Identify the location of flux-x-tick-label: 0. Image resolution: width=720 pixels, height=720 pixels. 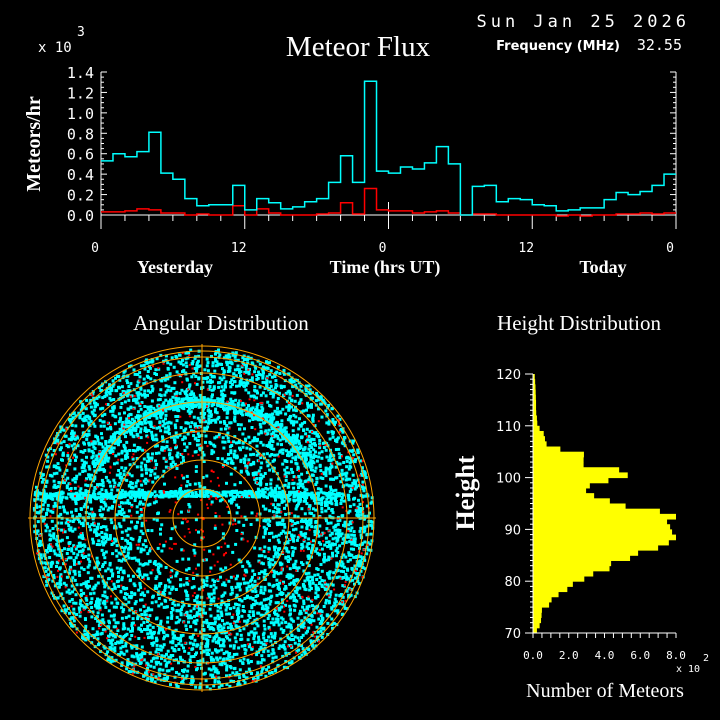
(670, 248).